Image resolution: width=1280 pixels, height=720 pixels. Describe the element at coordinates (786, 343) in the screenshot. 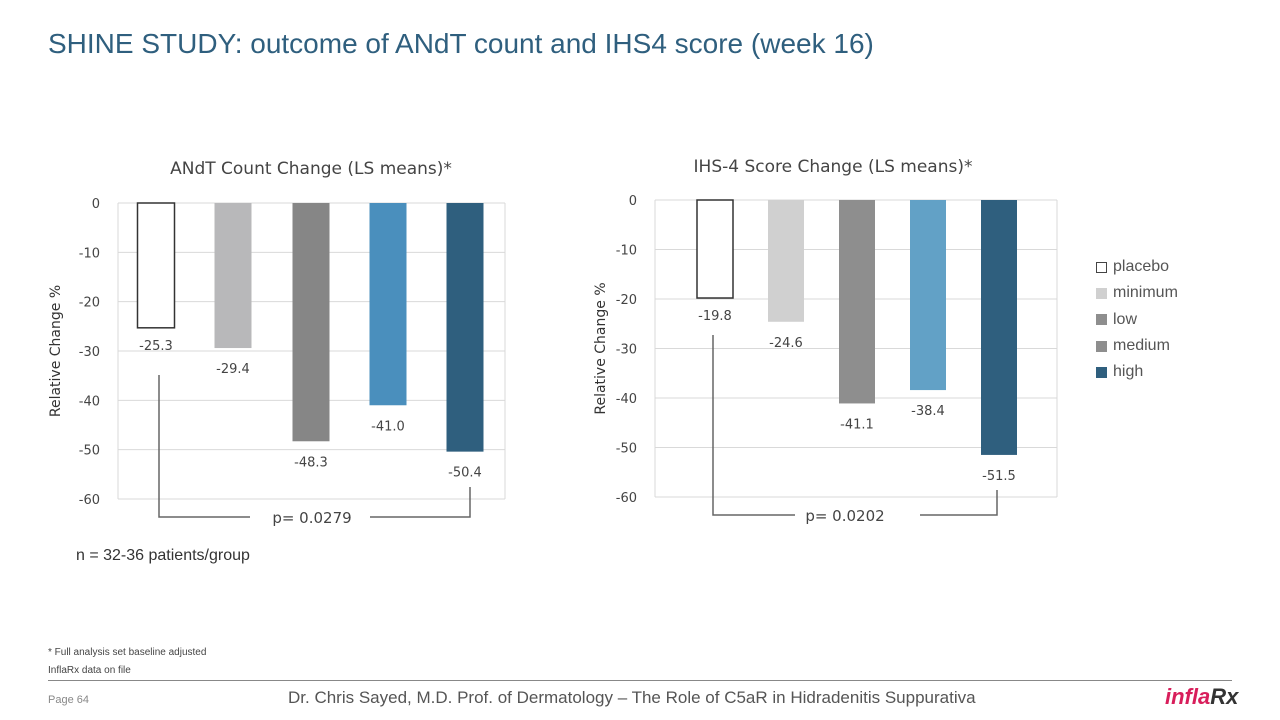

I see `data-label: -24.6` at that location.